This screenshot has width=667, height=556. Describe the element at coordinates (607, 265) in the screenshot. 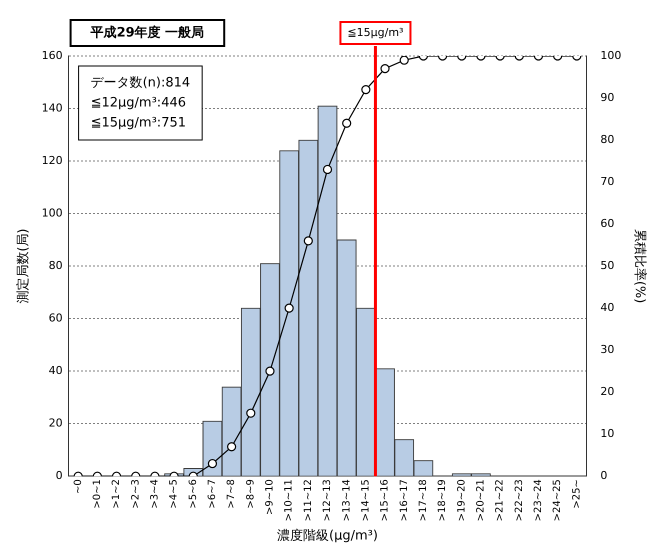

I see `y2-tick-label: 50` at that location.